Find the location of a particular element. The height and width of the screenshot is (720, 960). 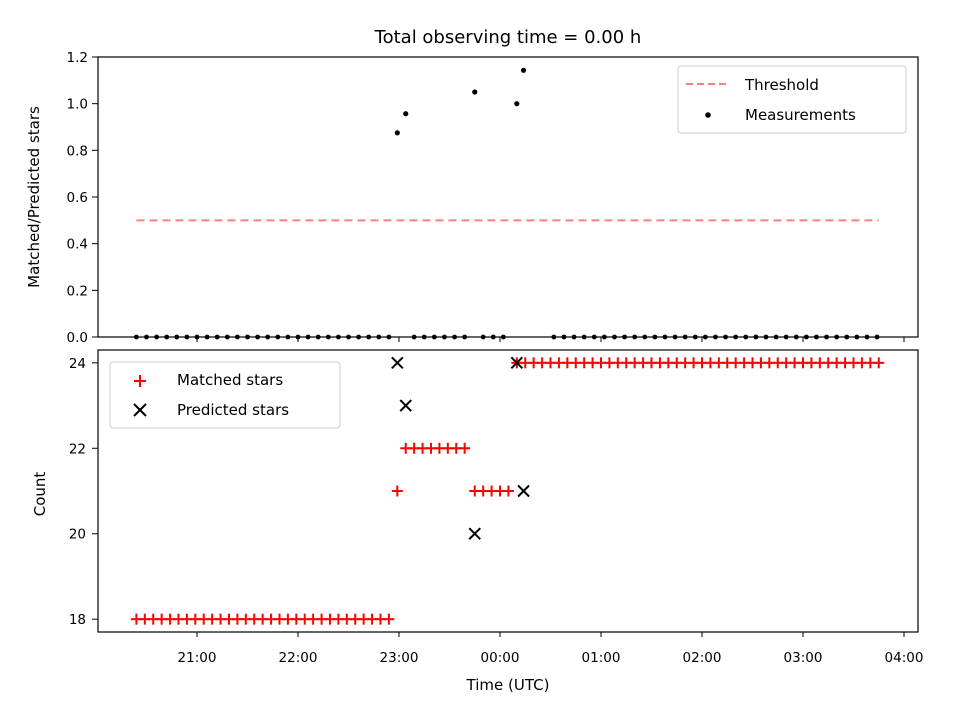

top-y-tick-label: 1.2 is located at coordinates (77, 58).